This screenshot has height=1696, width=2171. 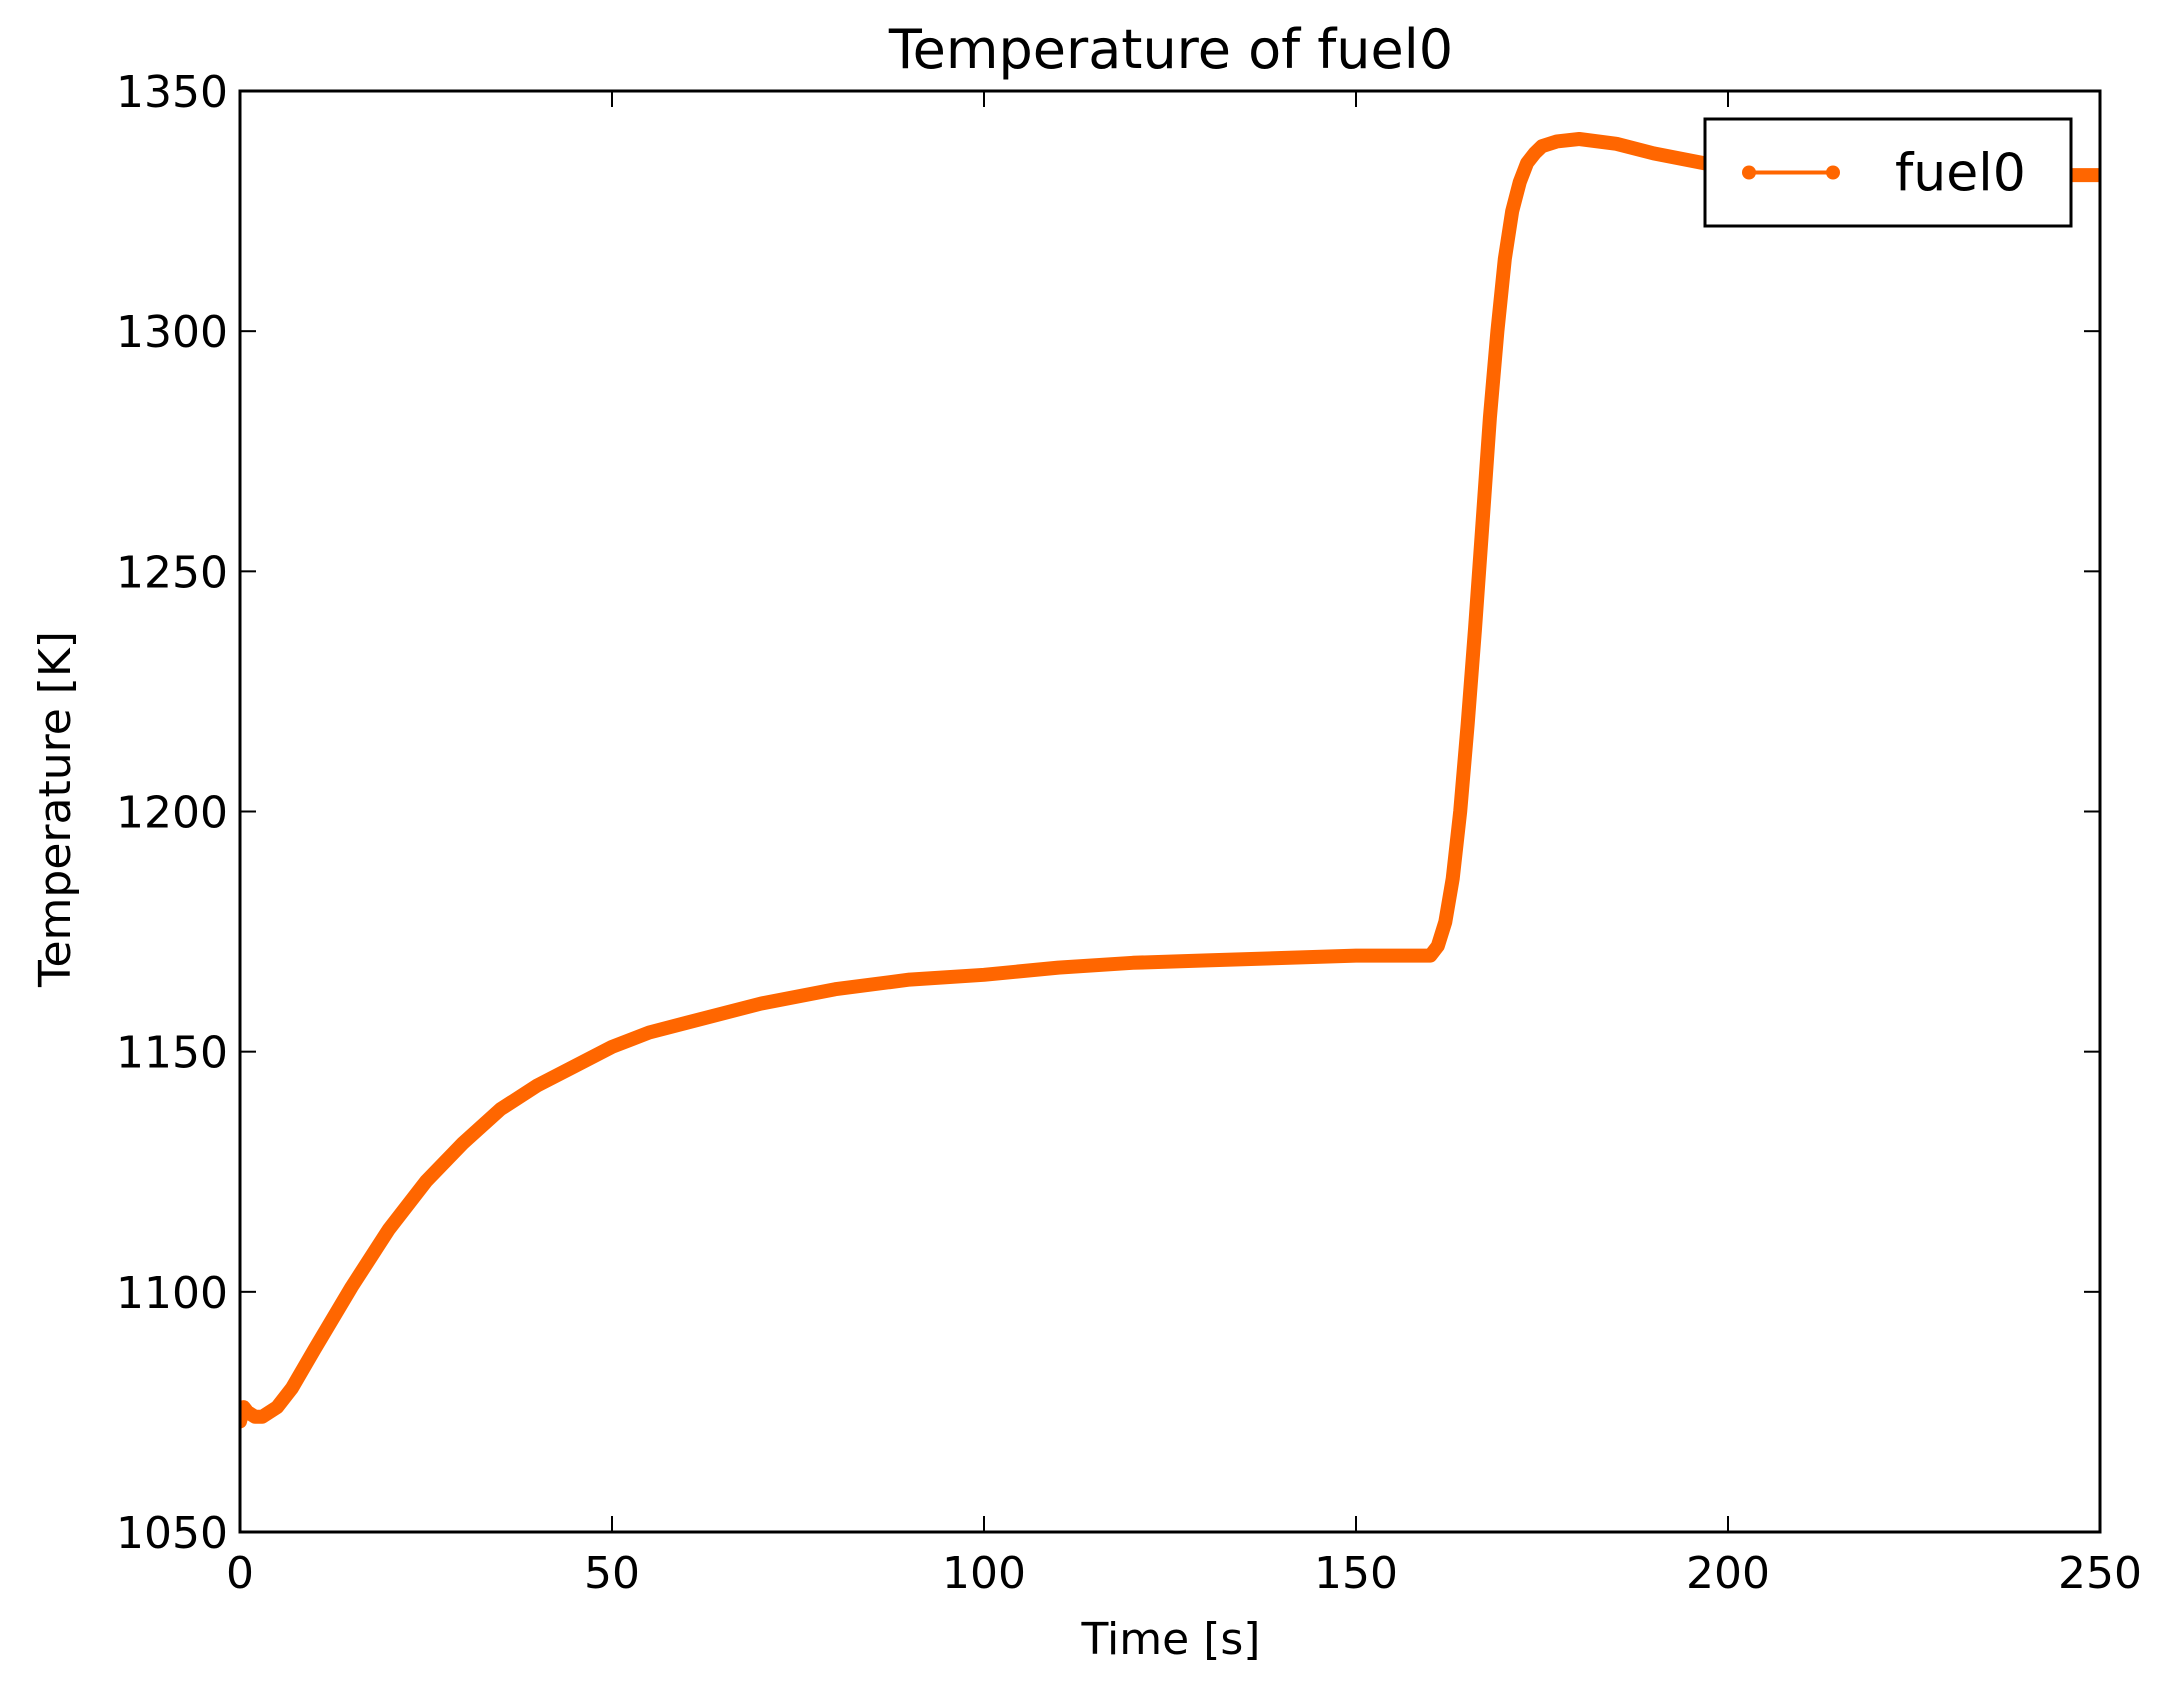 What do you see at coordinates (172, 1293) in the screenshot?
I see `y-tick-label: 1100` at bounding box center [172, 1293].